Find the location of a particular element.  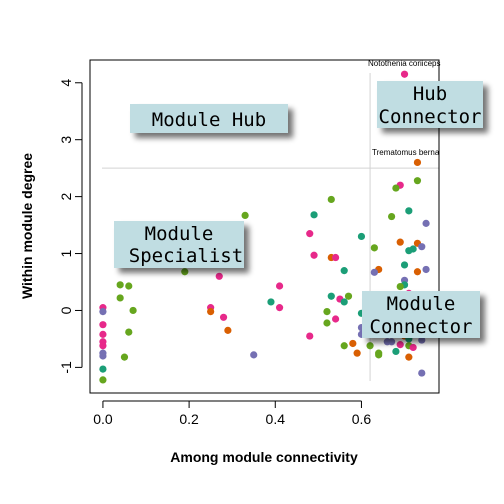

region-box-hub-connector: Hub Connector is located at coordinates (430, 104).